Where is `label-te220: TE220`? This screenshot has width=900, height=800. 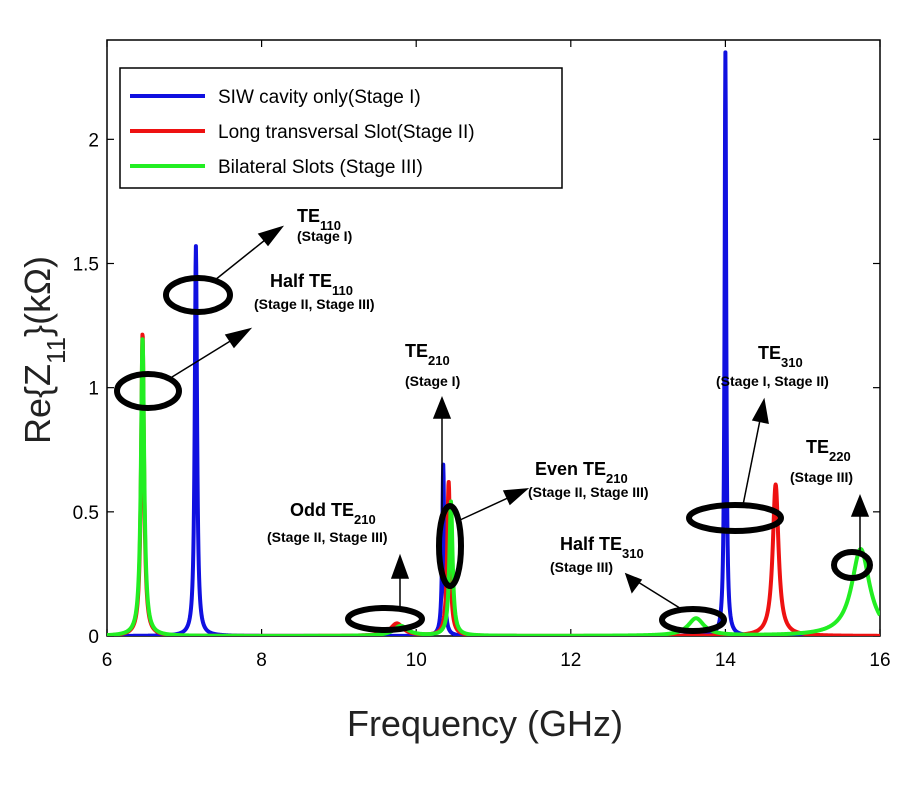 label-te220: TE220 is located at coordinates (828, 450).